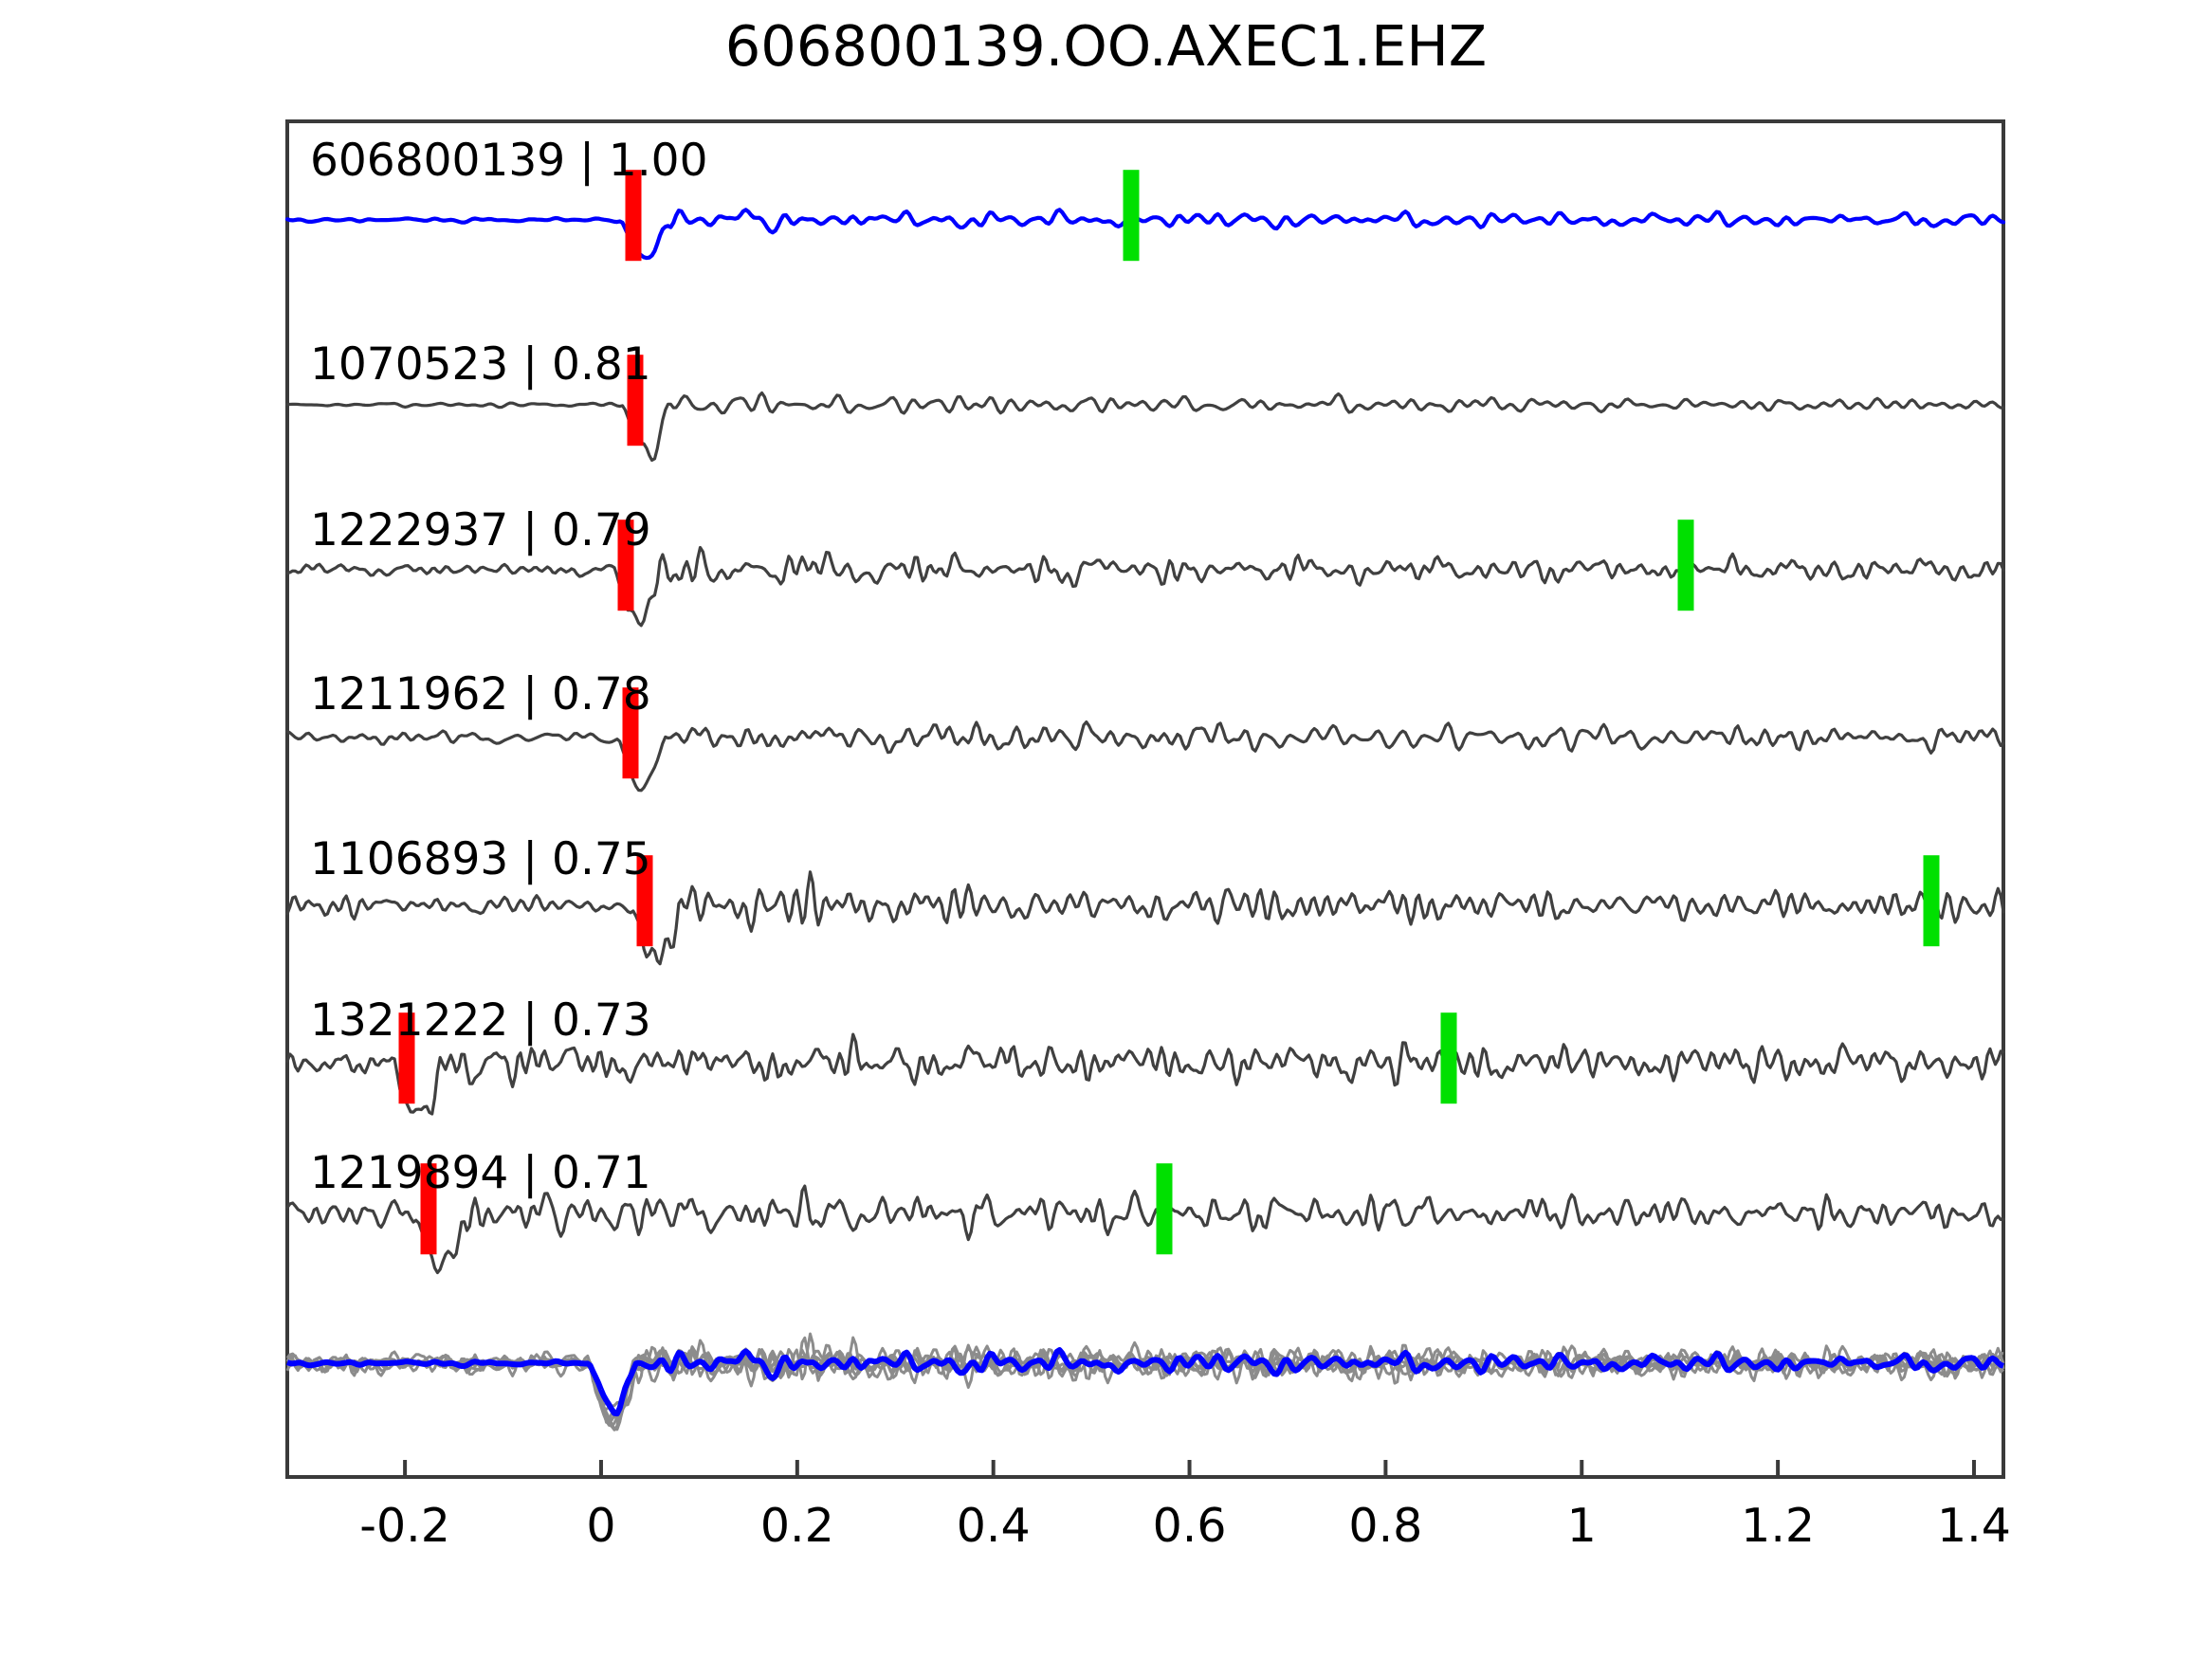 Image resolution: width=2212 pixels, height=1659 pixels. What do you see at coordinates (1190, 1526) in the screenshot?
I see `x-tick-label: 0.6` at bounding box center [1190, 1526].